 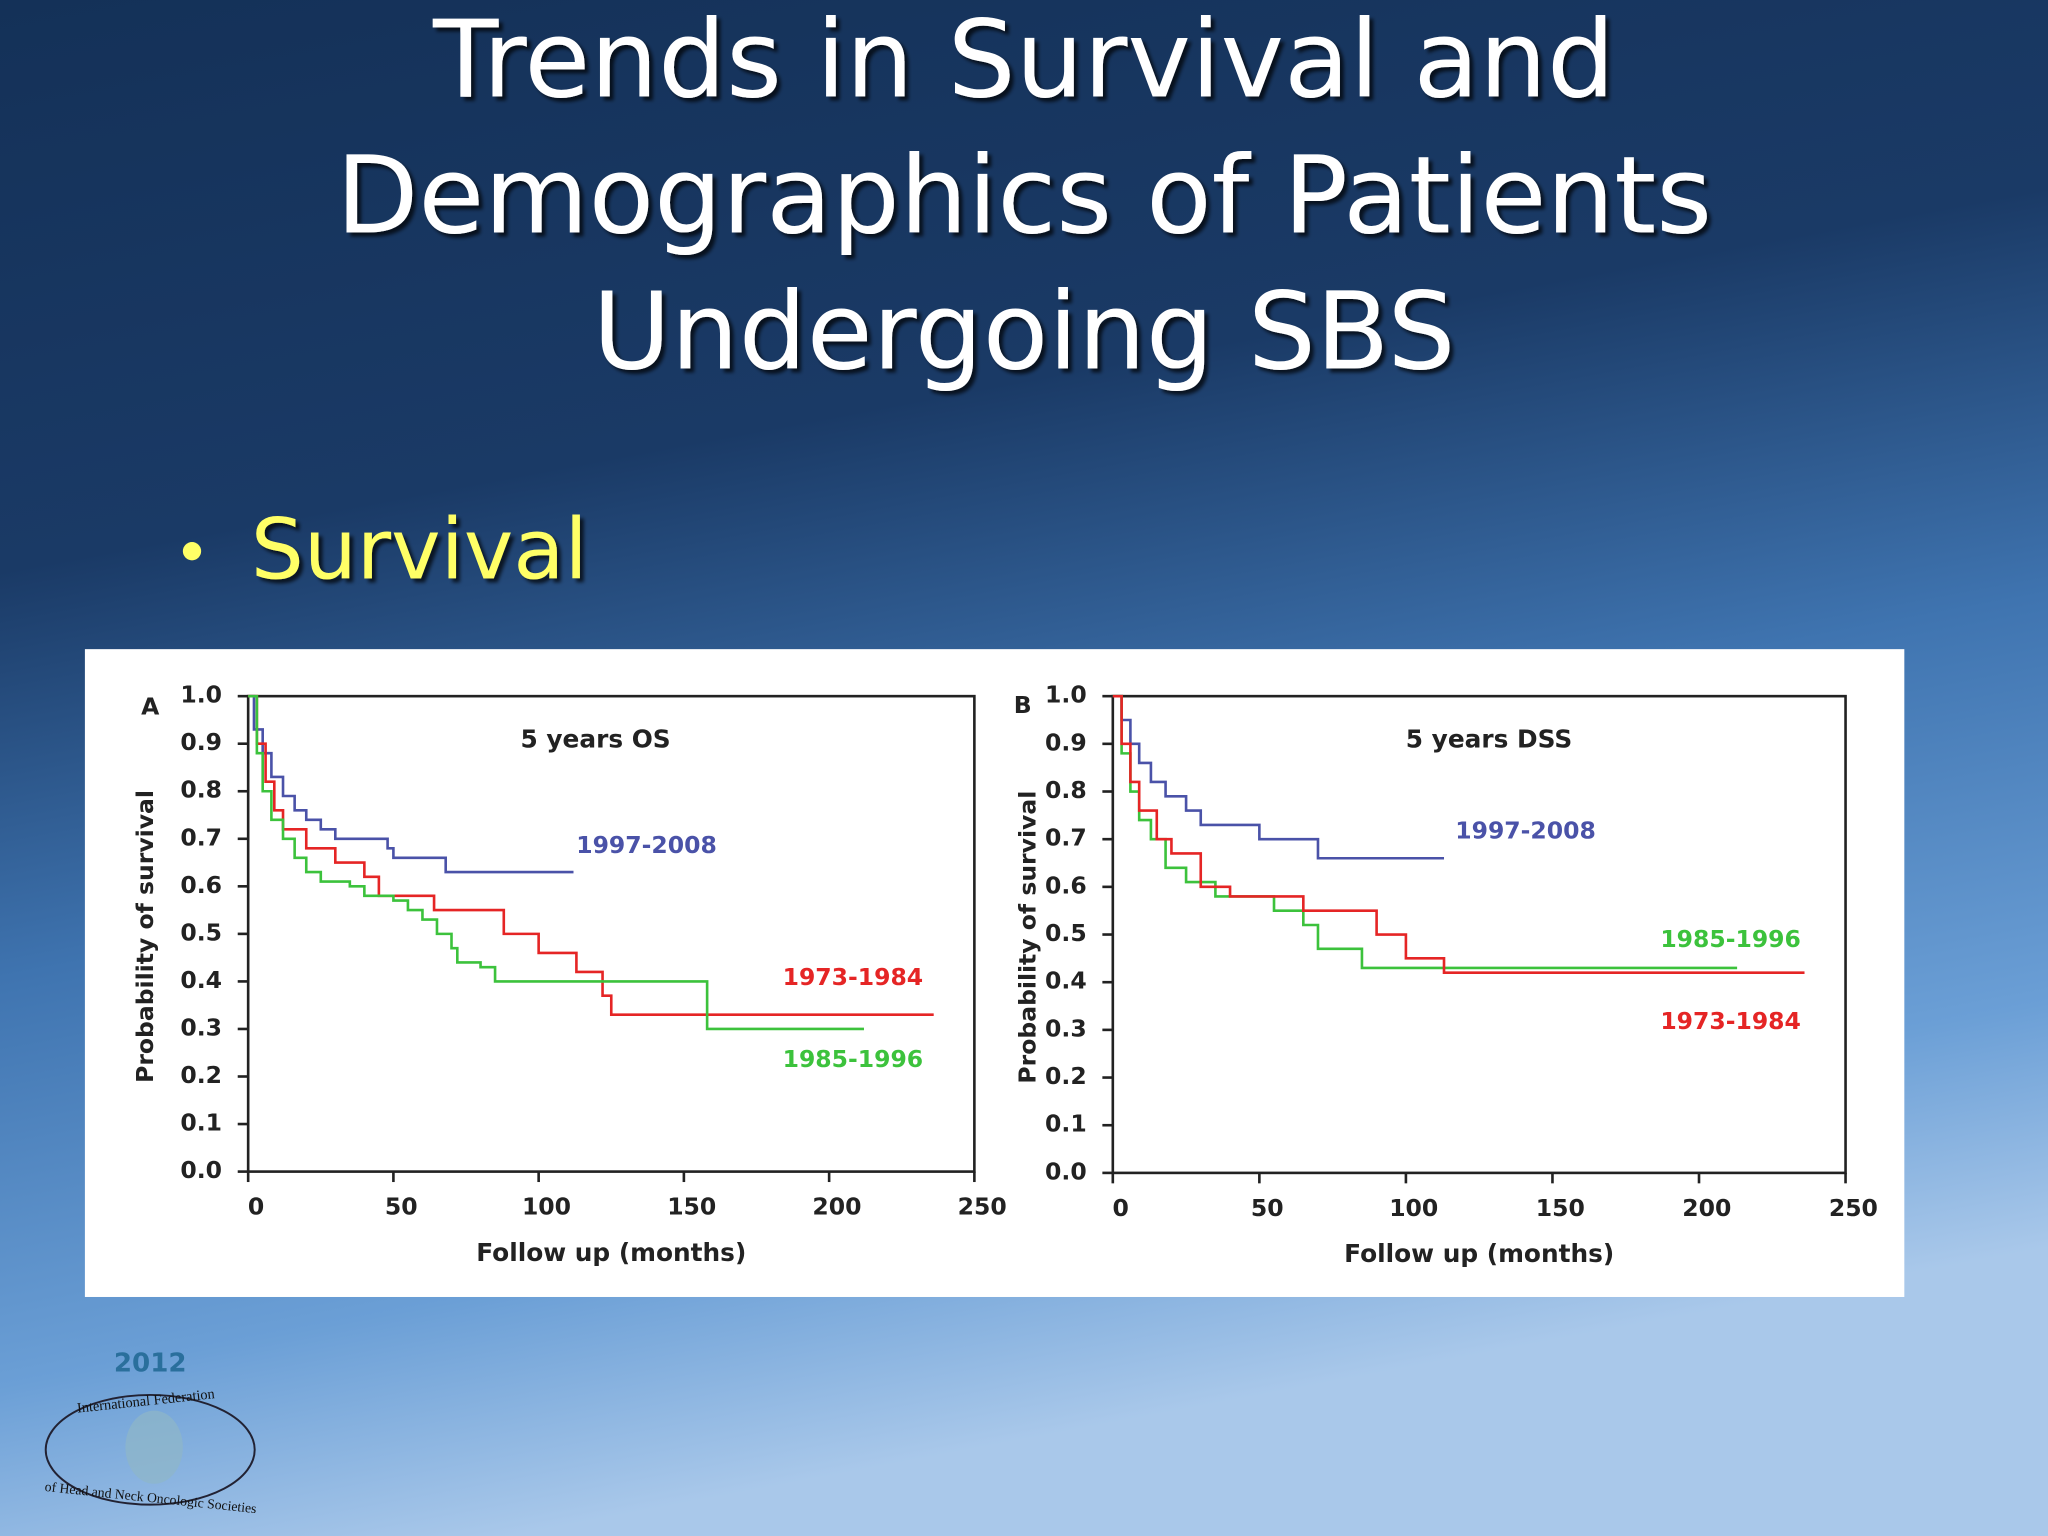 I want to click on chart-title: 5 years DSS, so click(x=1489, y=739).